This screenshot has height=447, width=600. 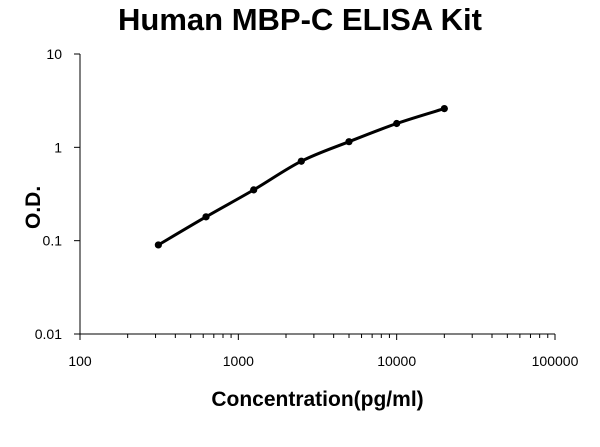 I want to click on y-tick-label: 0.1, so click(x=53, y=241).